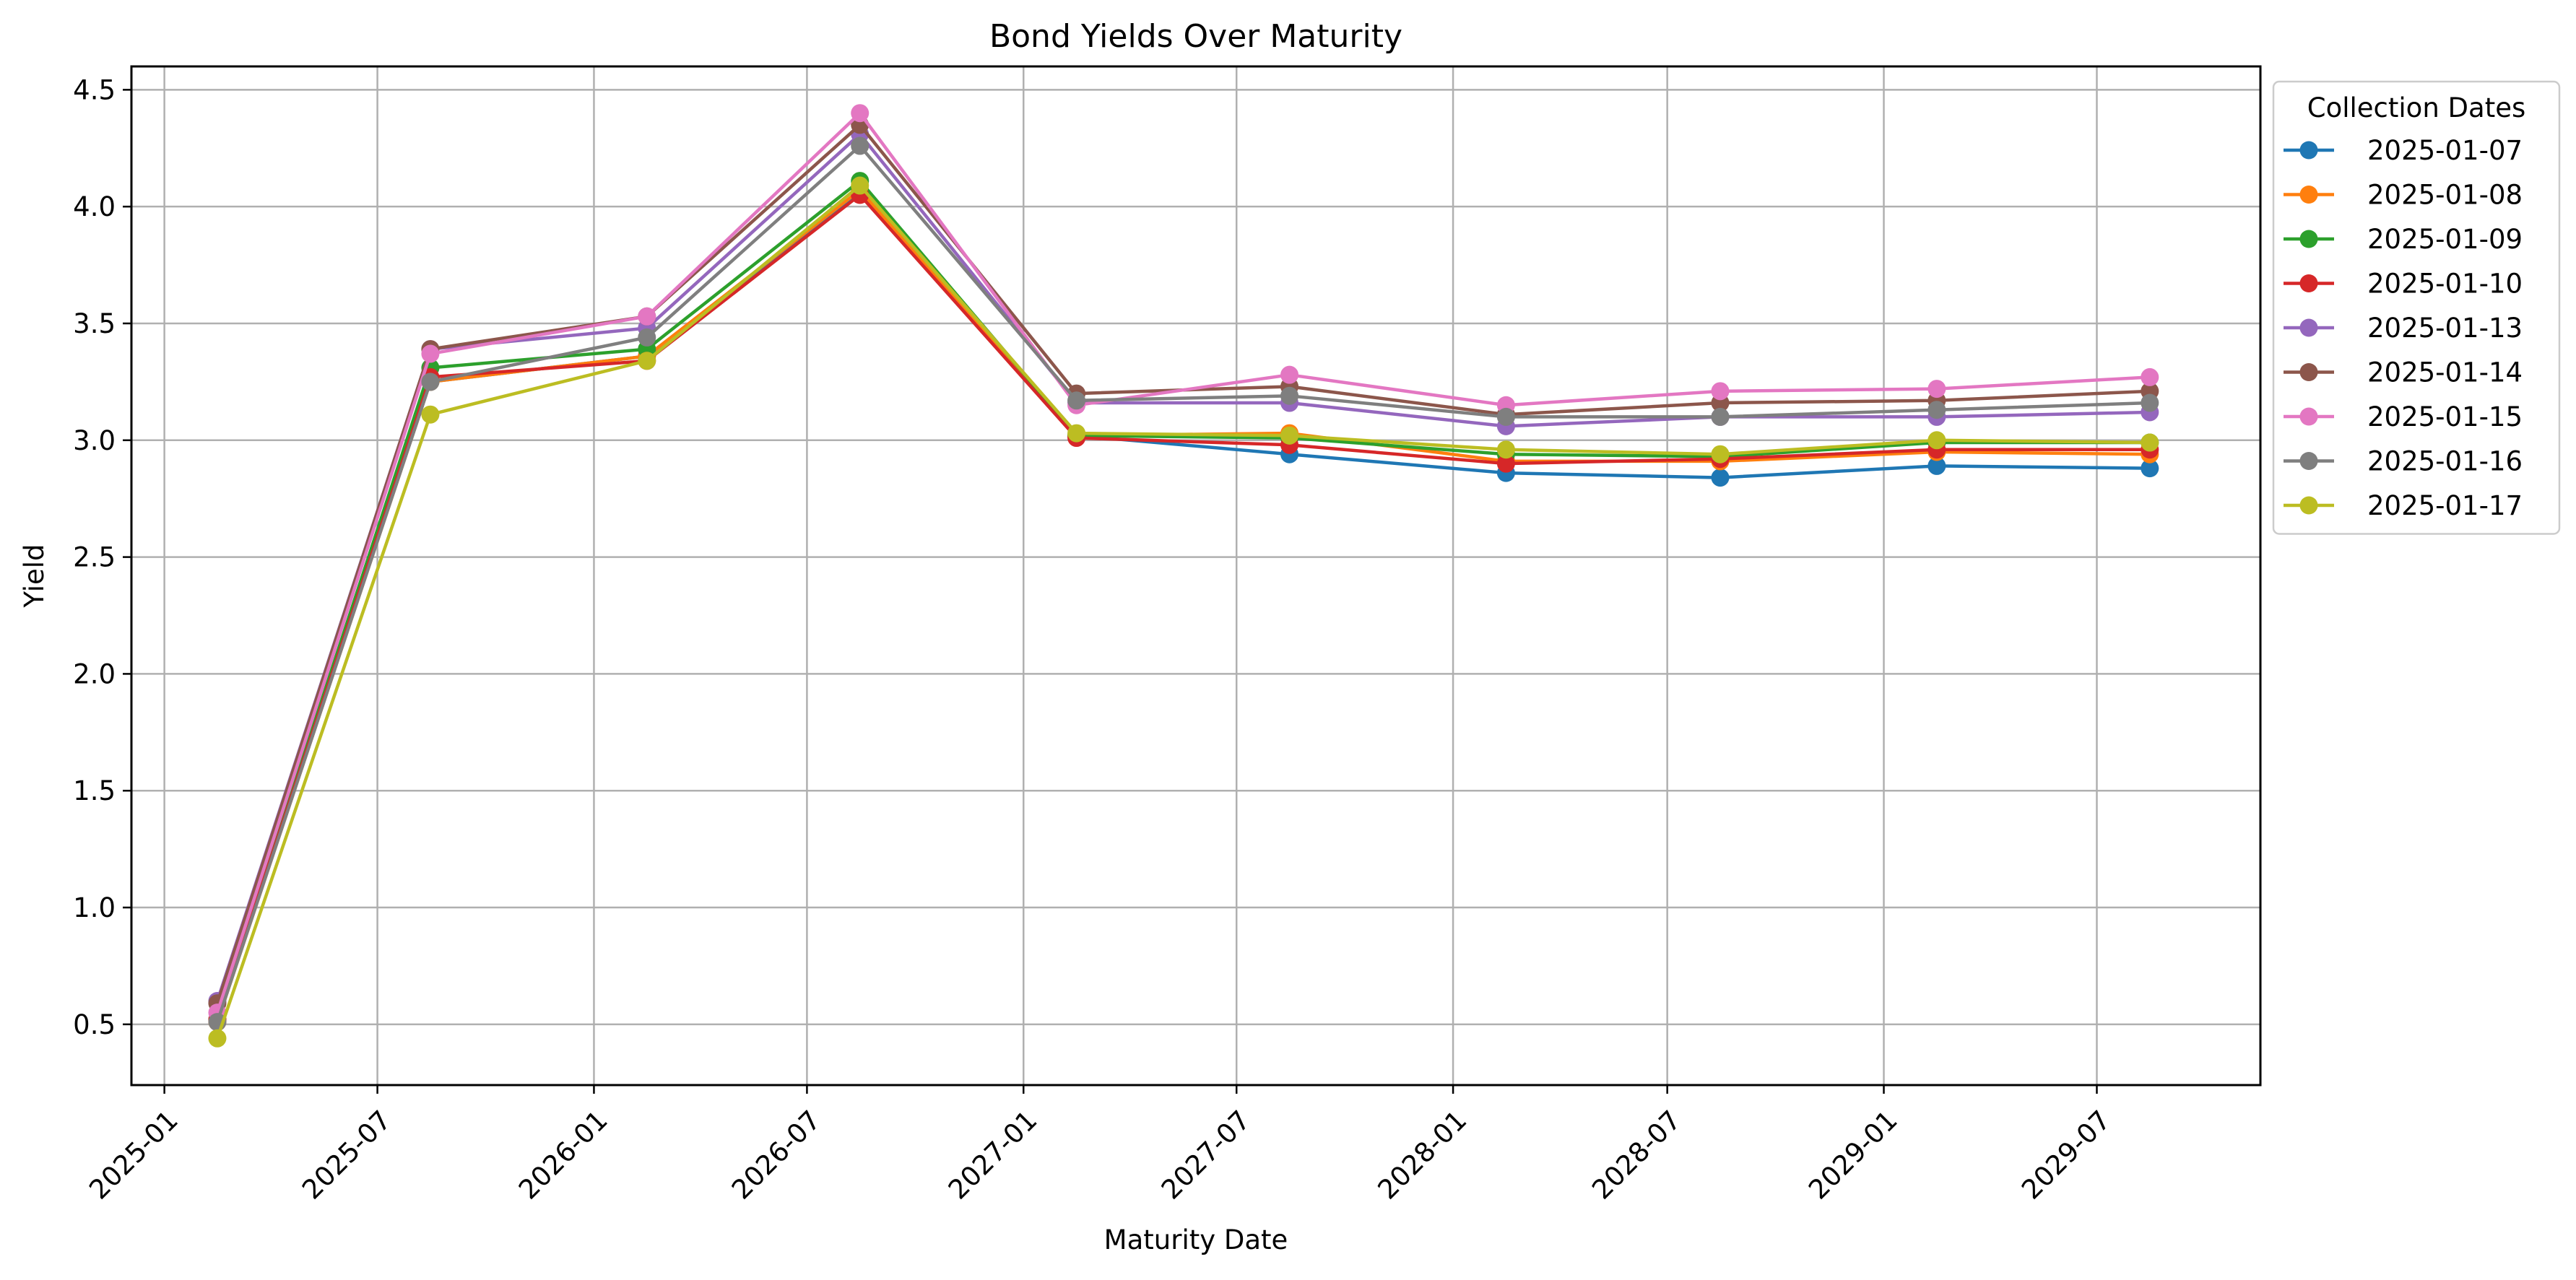  I want to click on legend-item: 2025-01-17, so click(2403, 505).